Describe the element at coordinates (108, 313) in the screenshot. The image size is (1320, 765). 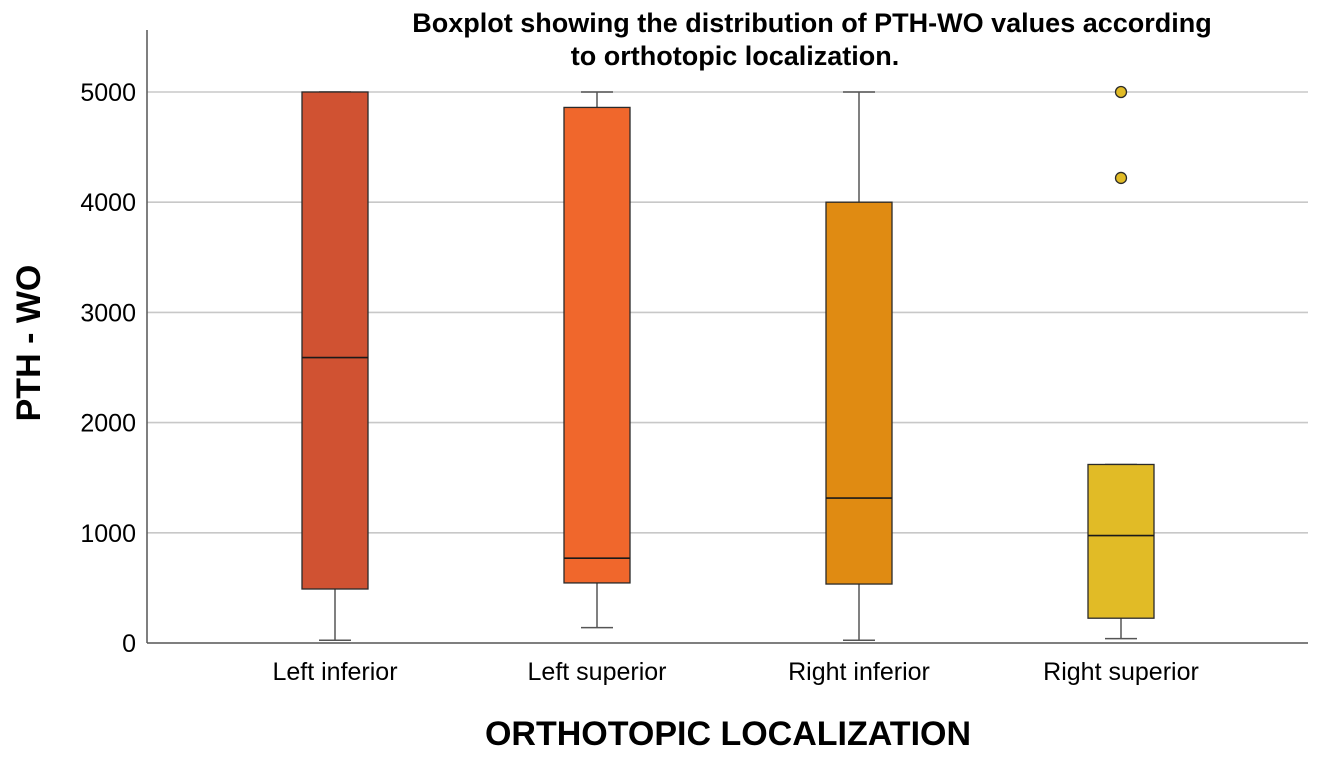
I see `y-tick-label: 3000` at that location.